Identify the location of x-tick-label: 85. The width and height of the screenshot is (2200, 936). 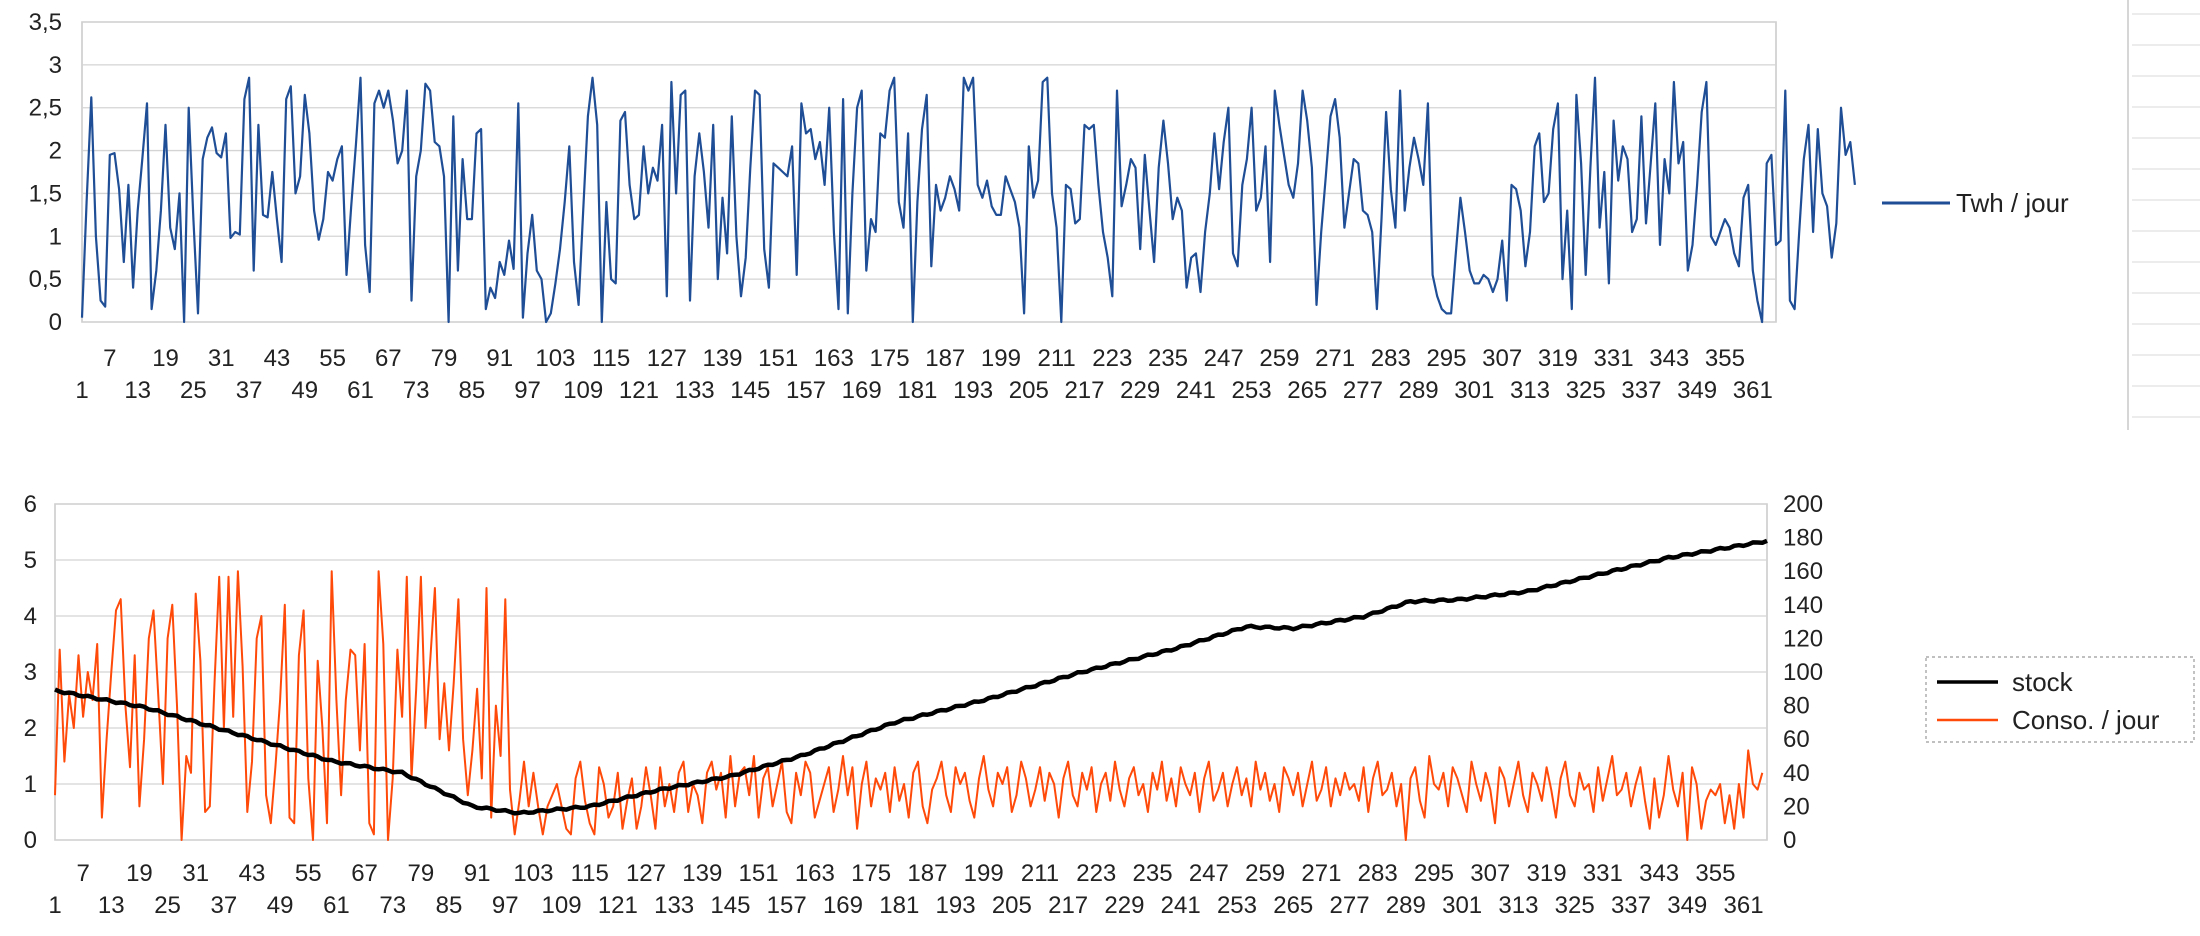
(449, 905).